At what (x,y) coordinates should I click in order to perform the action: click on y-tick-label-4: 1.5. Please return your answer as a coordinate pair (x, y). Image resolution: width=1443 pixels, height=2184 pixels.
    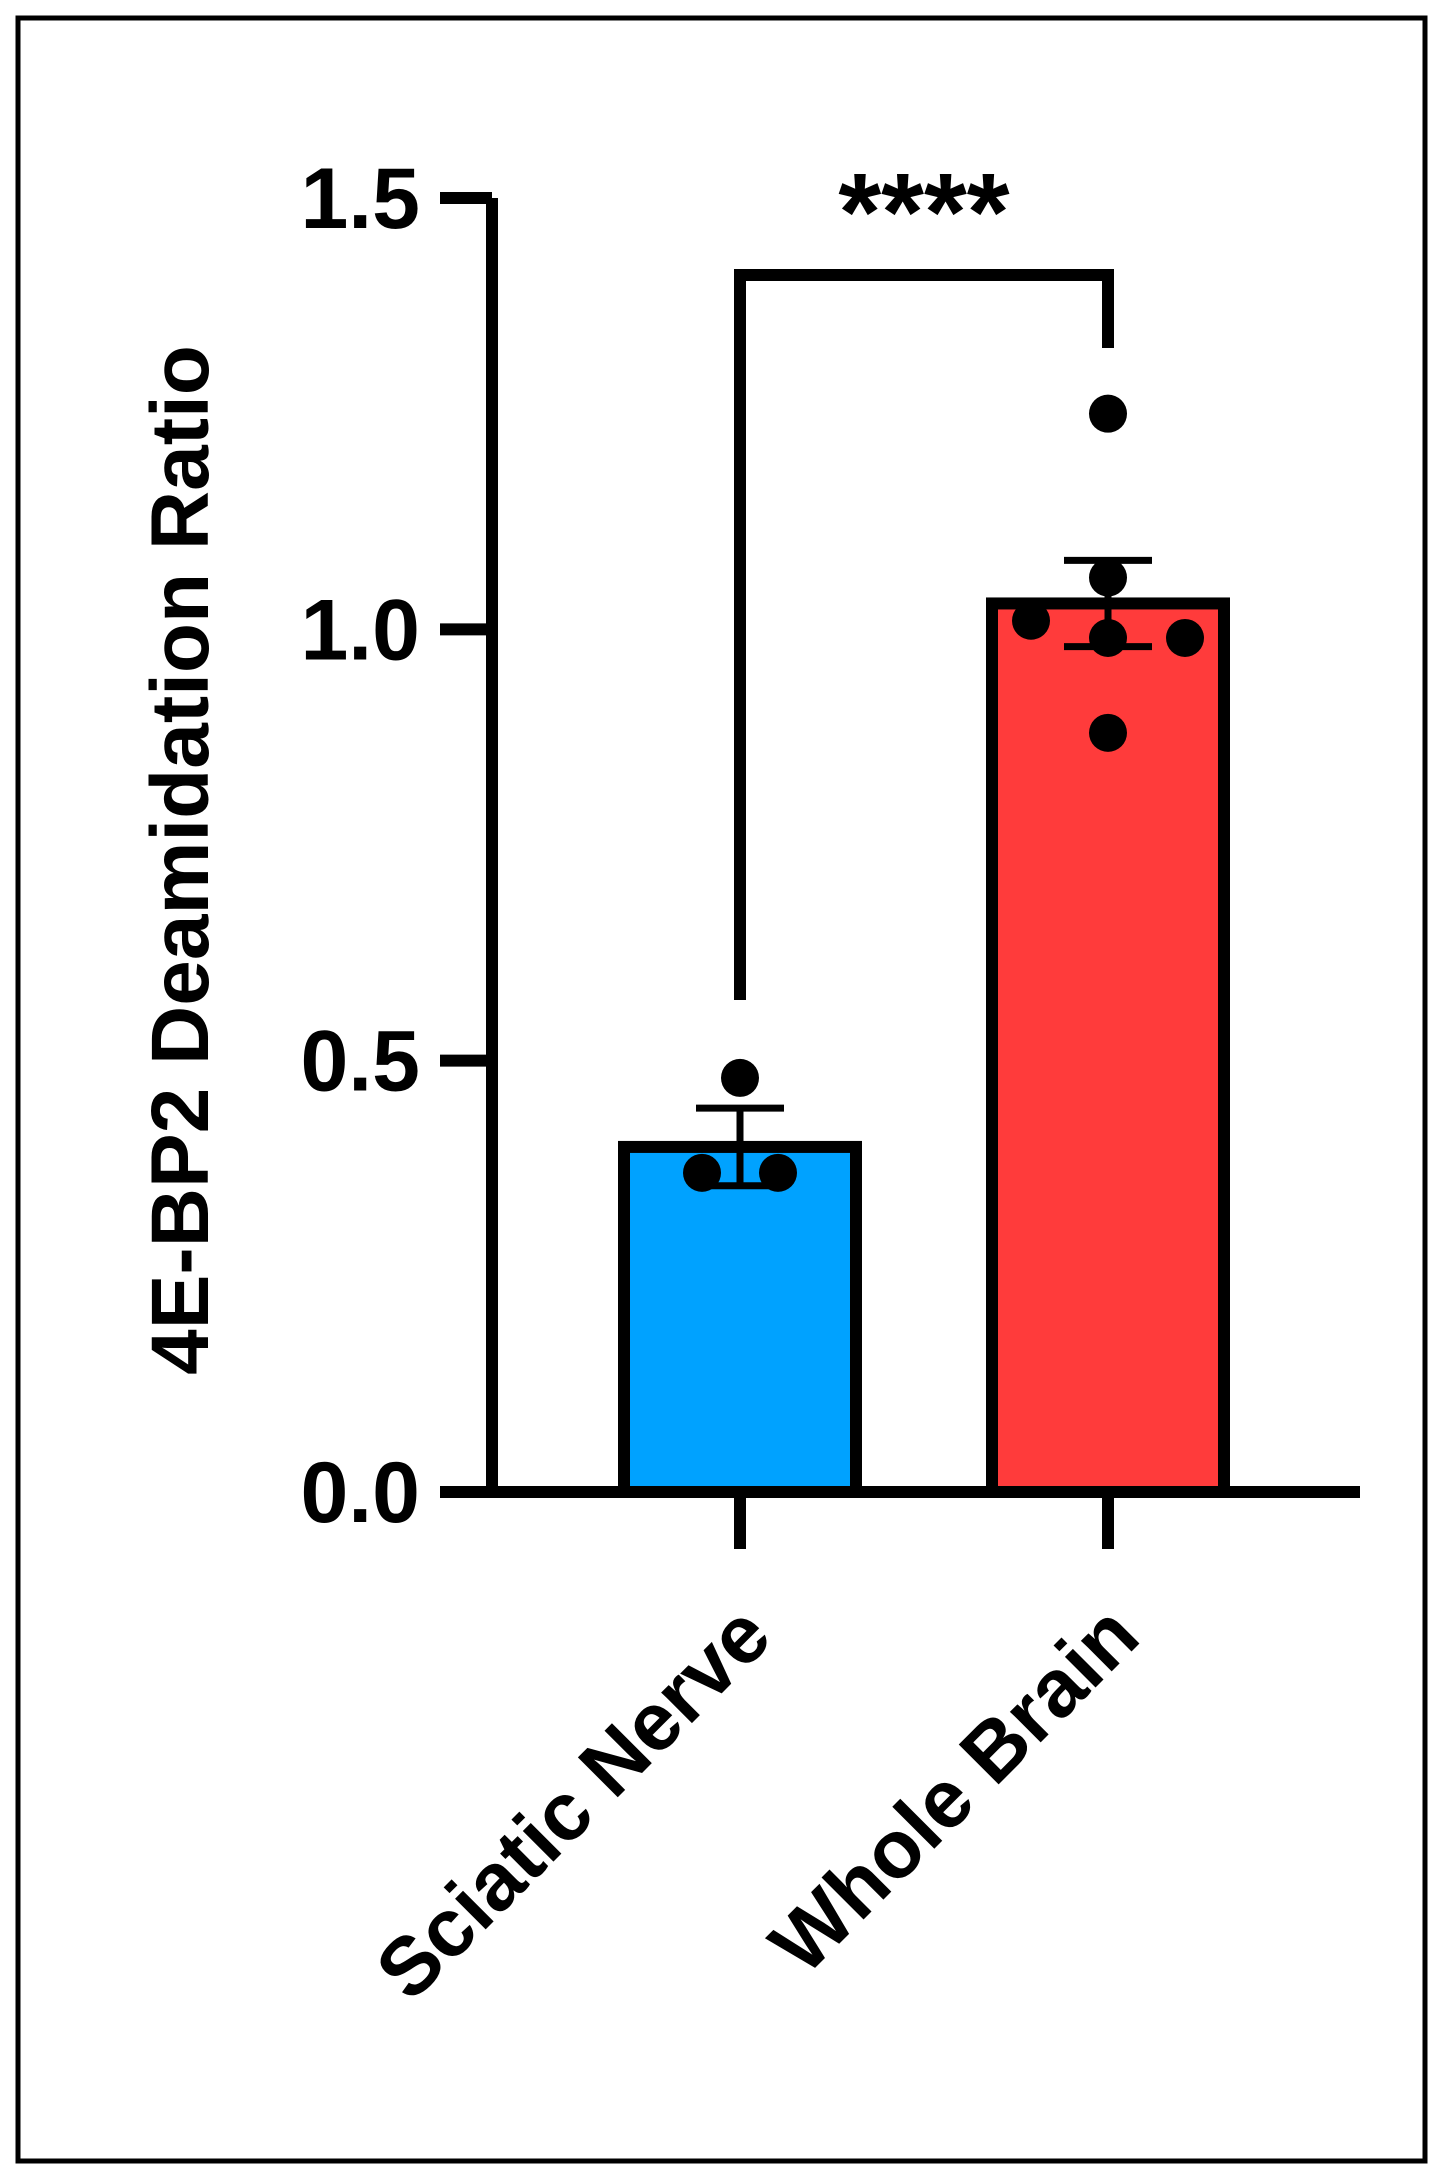
    Looking at the image, I should click on (360, 199).